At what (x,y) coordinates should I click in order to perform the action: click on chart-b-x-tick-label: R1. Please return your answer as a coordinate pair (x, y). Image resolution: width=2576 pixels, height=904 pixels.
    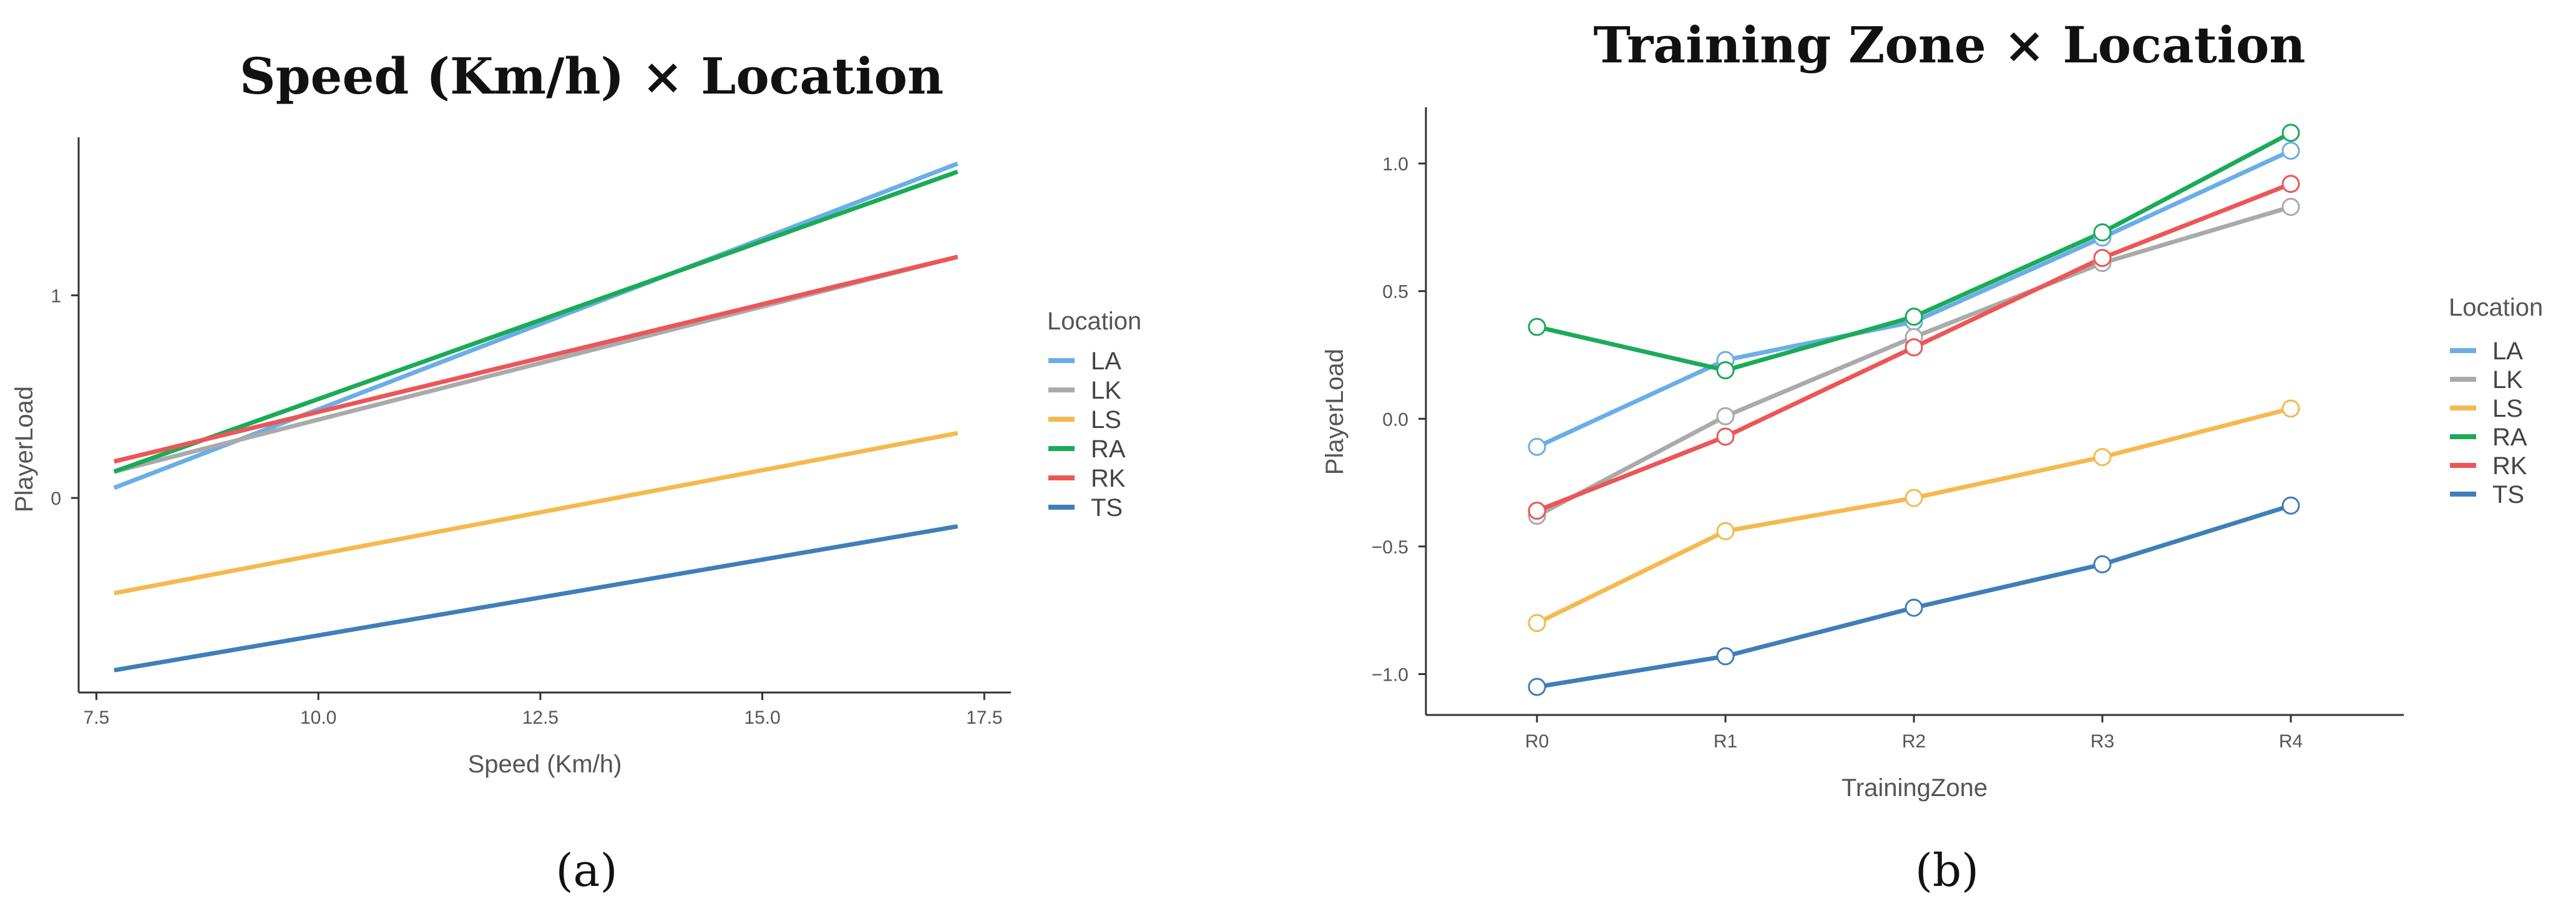
    Looking at the image, I should click on (1725, 742).